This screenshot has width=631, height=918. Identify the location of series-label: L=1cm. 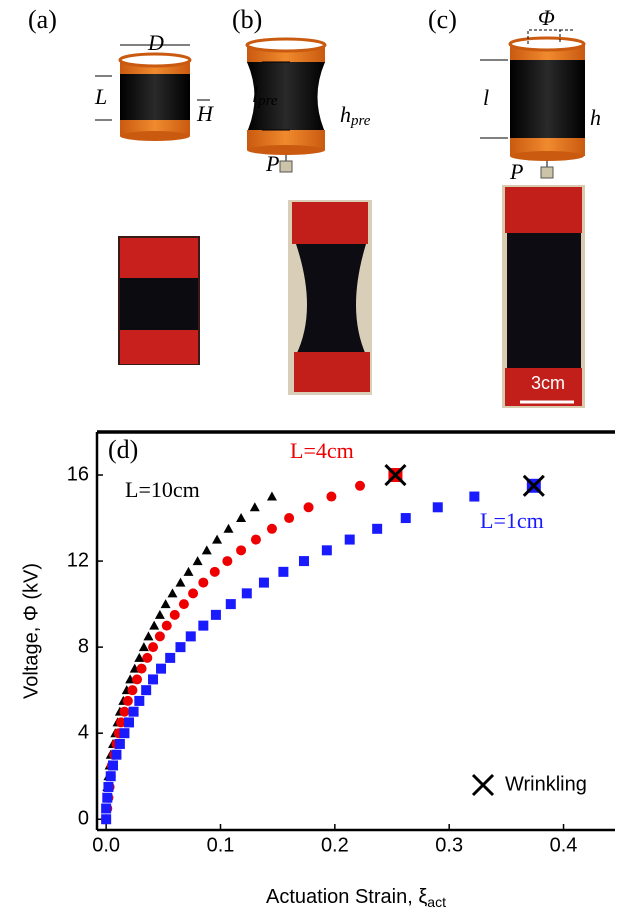
(512, 520).